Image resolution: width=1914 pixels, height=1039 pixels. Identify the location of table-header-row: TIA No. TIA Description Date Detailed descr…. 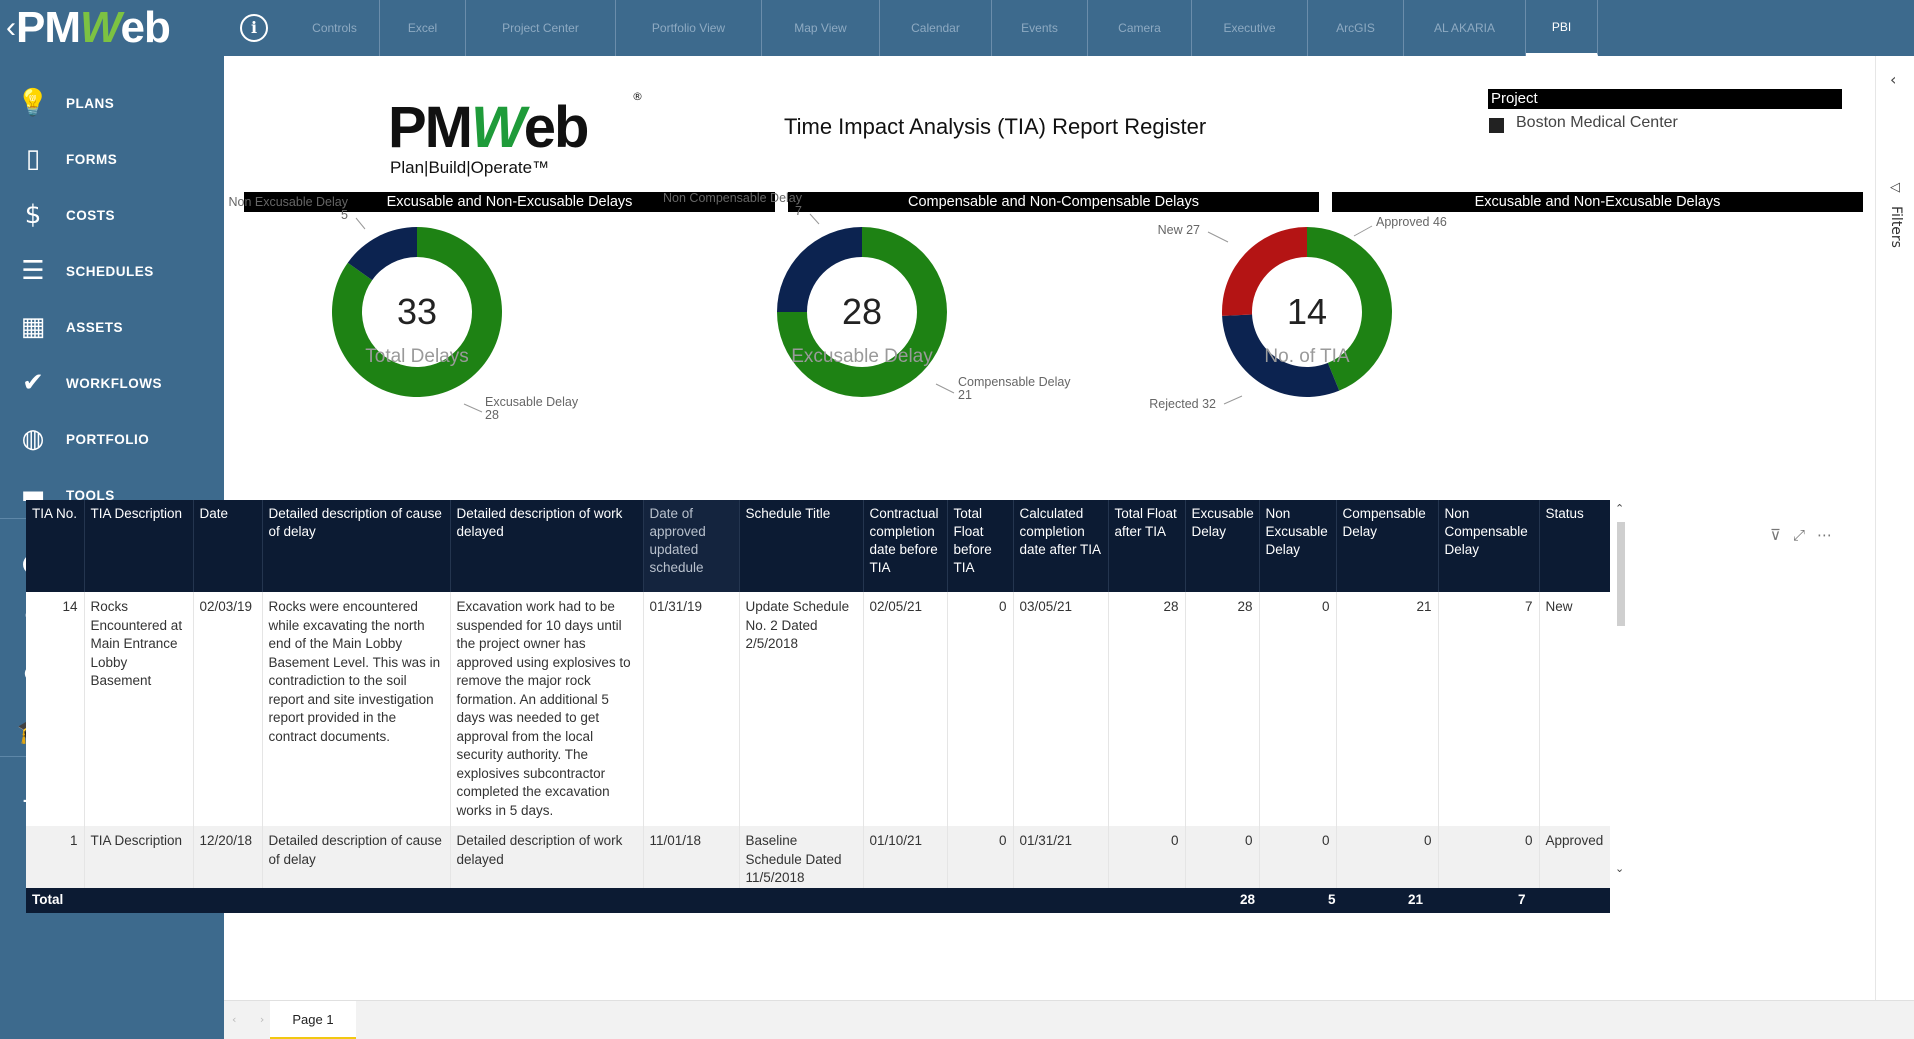
(818, 546).